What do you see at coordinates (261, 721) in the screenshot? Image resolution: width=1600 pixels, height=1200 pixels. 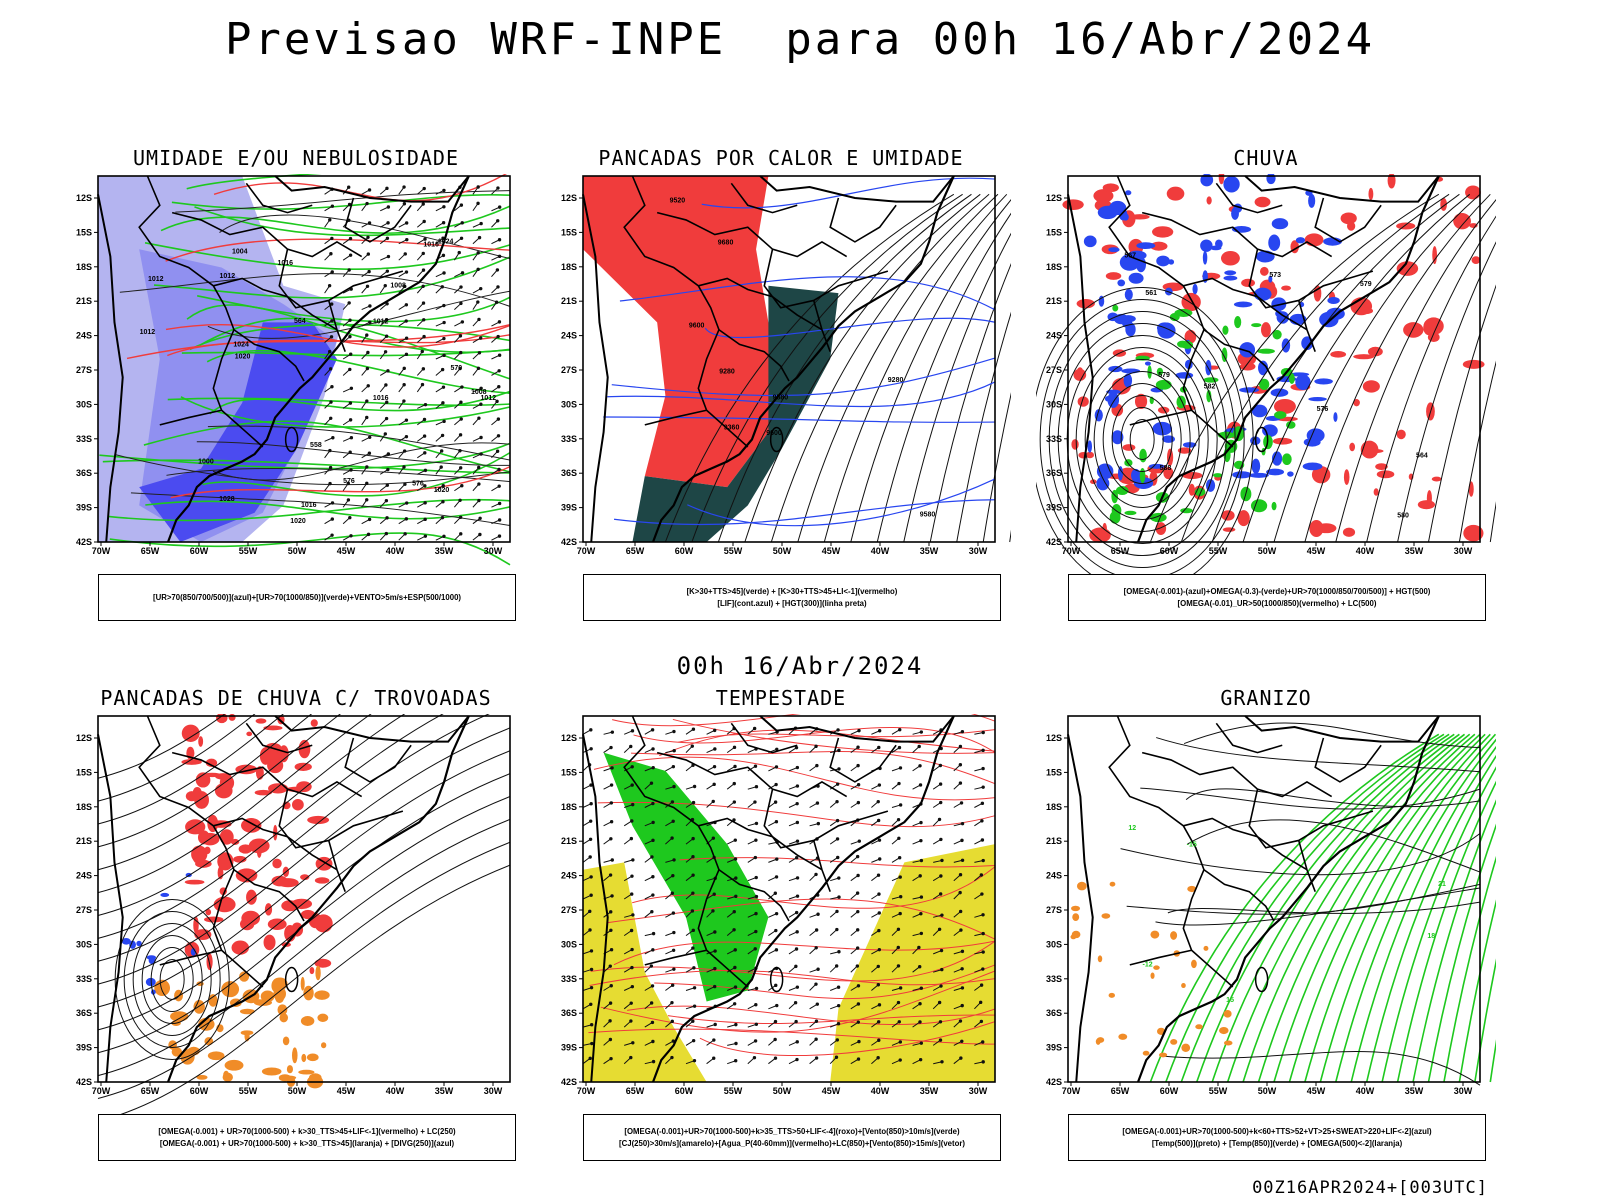 I see `storm-red-cell` at bounding box center [261, 721].